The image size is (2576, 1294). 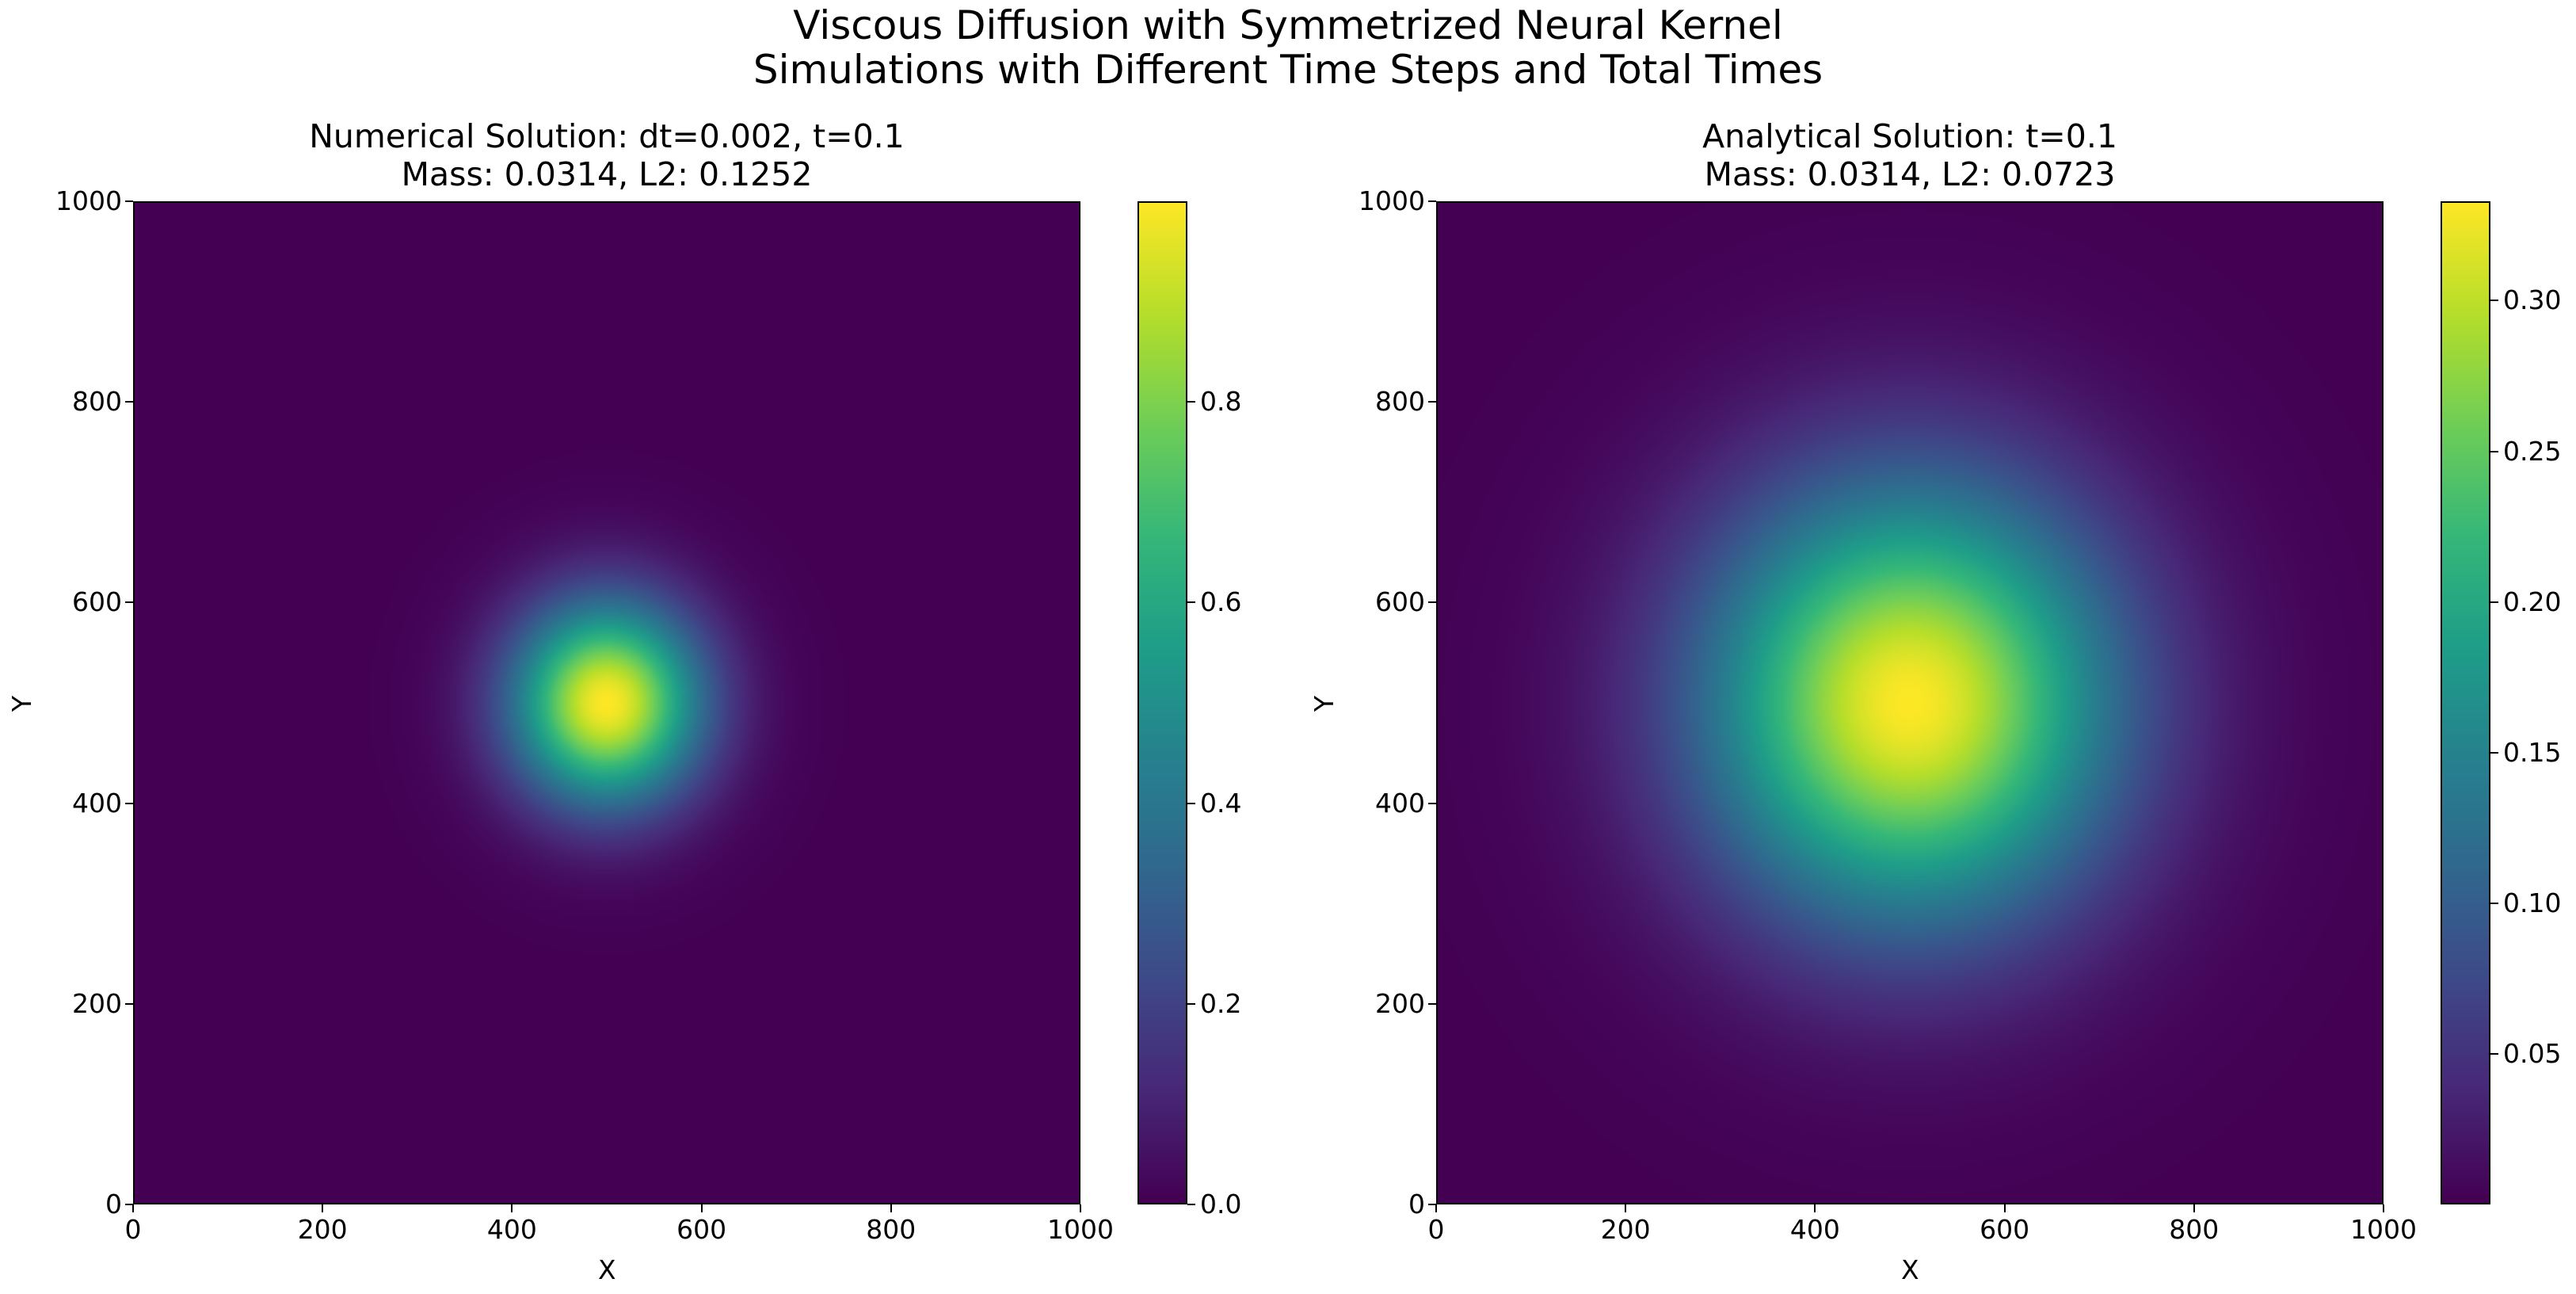 I want to click on colorbar-tick-label: 0.15, so click(x=2533, y=752).